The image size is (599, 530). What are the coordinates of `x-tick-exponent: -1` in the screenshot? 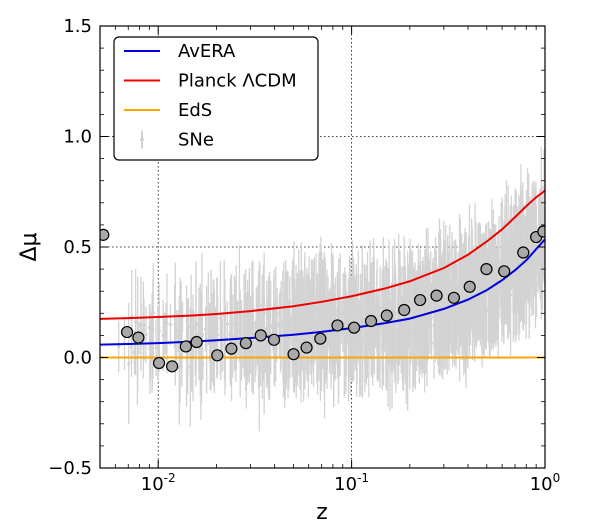 It's located at (363, 478).